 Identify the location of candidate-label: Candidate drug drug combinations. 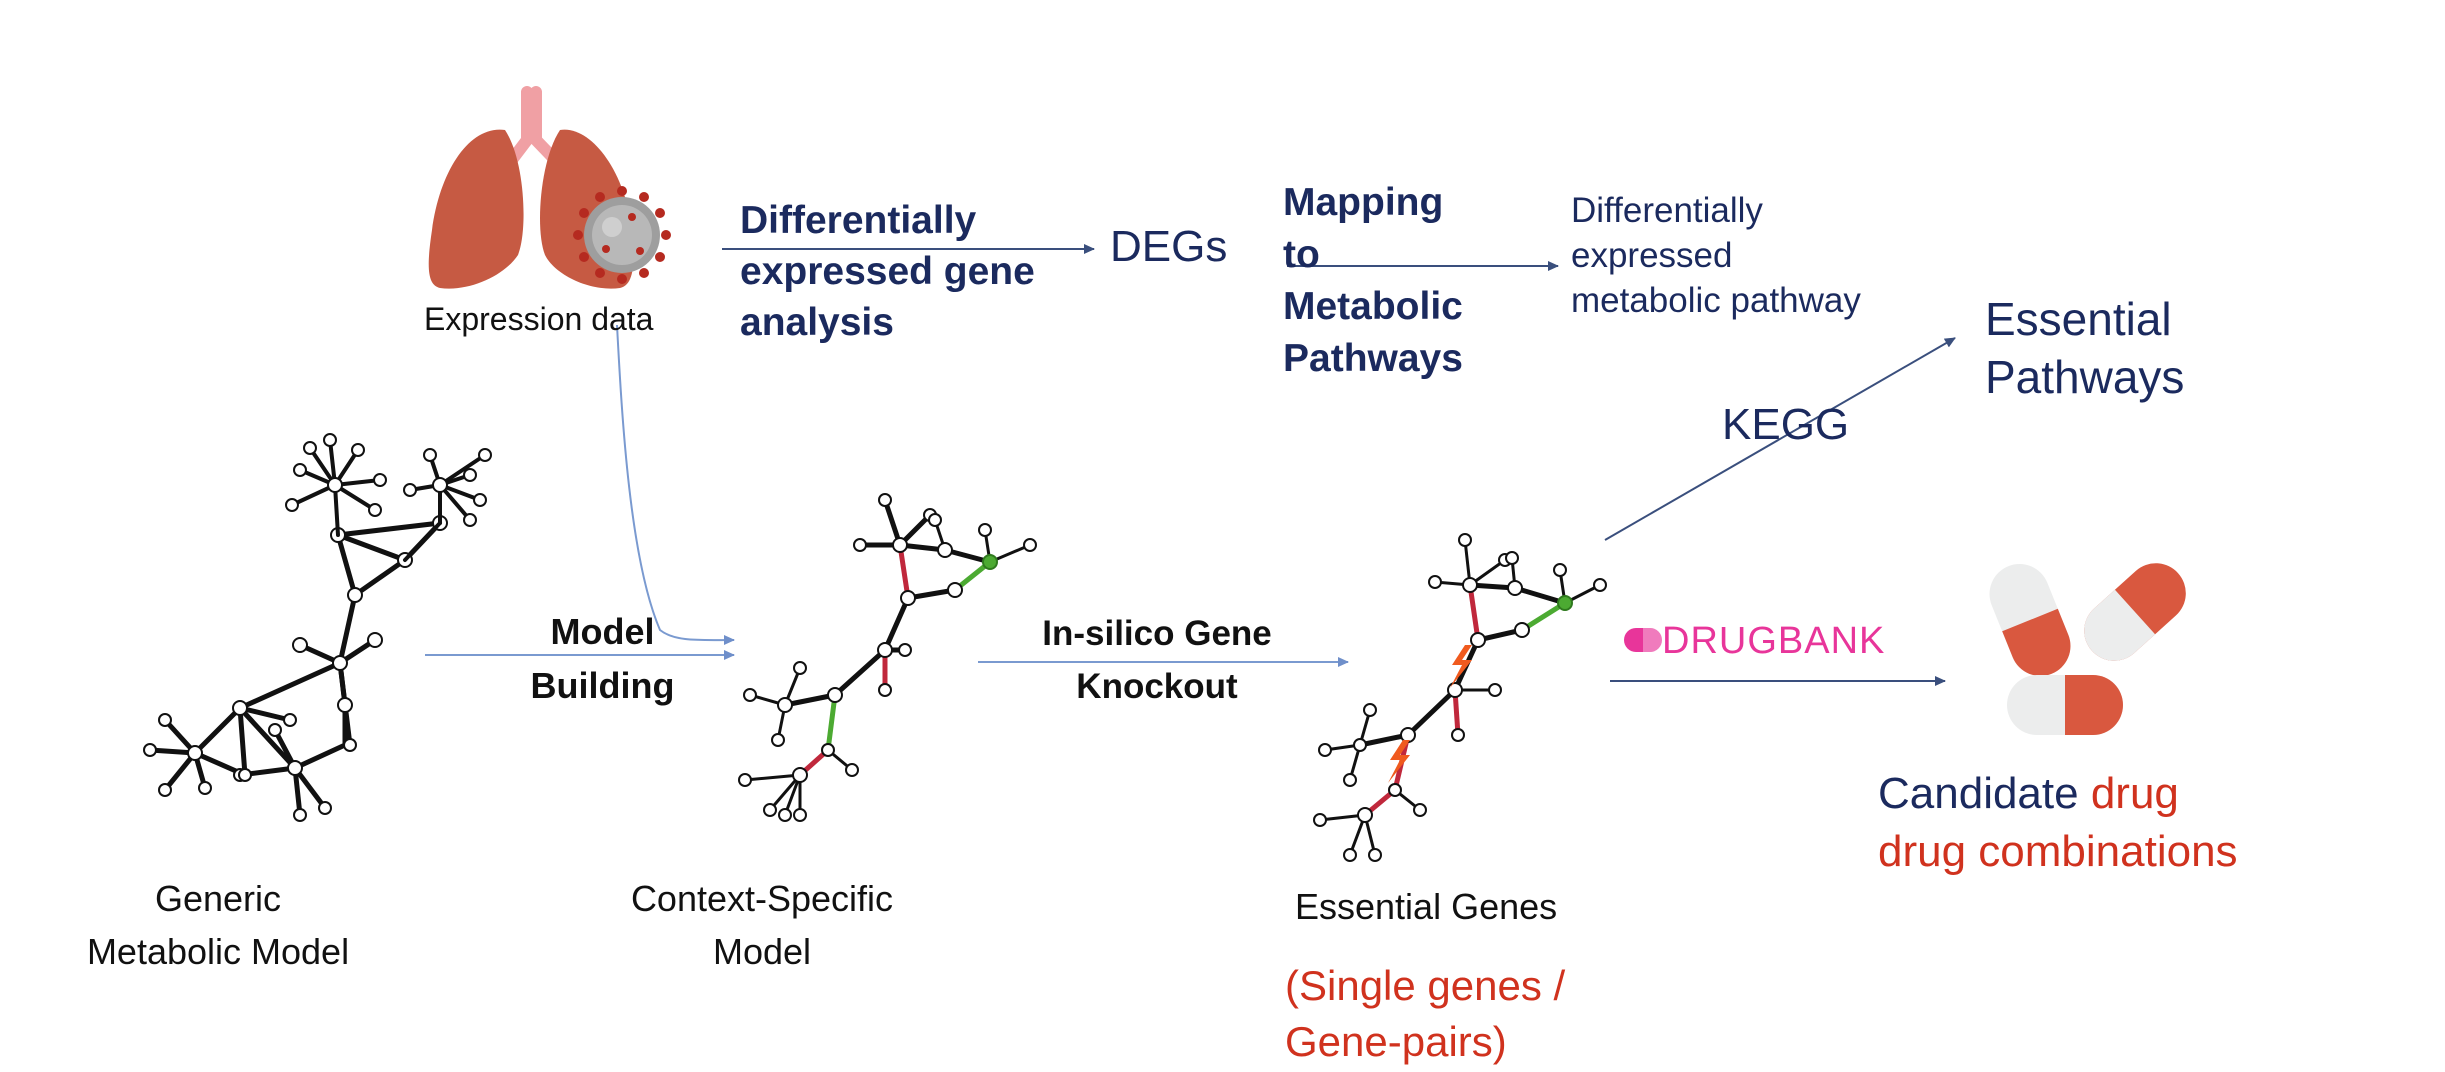
(2058, 823).